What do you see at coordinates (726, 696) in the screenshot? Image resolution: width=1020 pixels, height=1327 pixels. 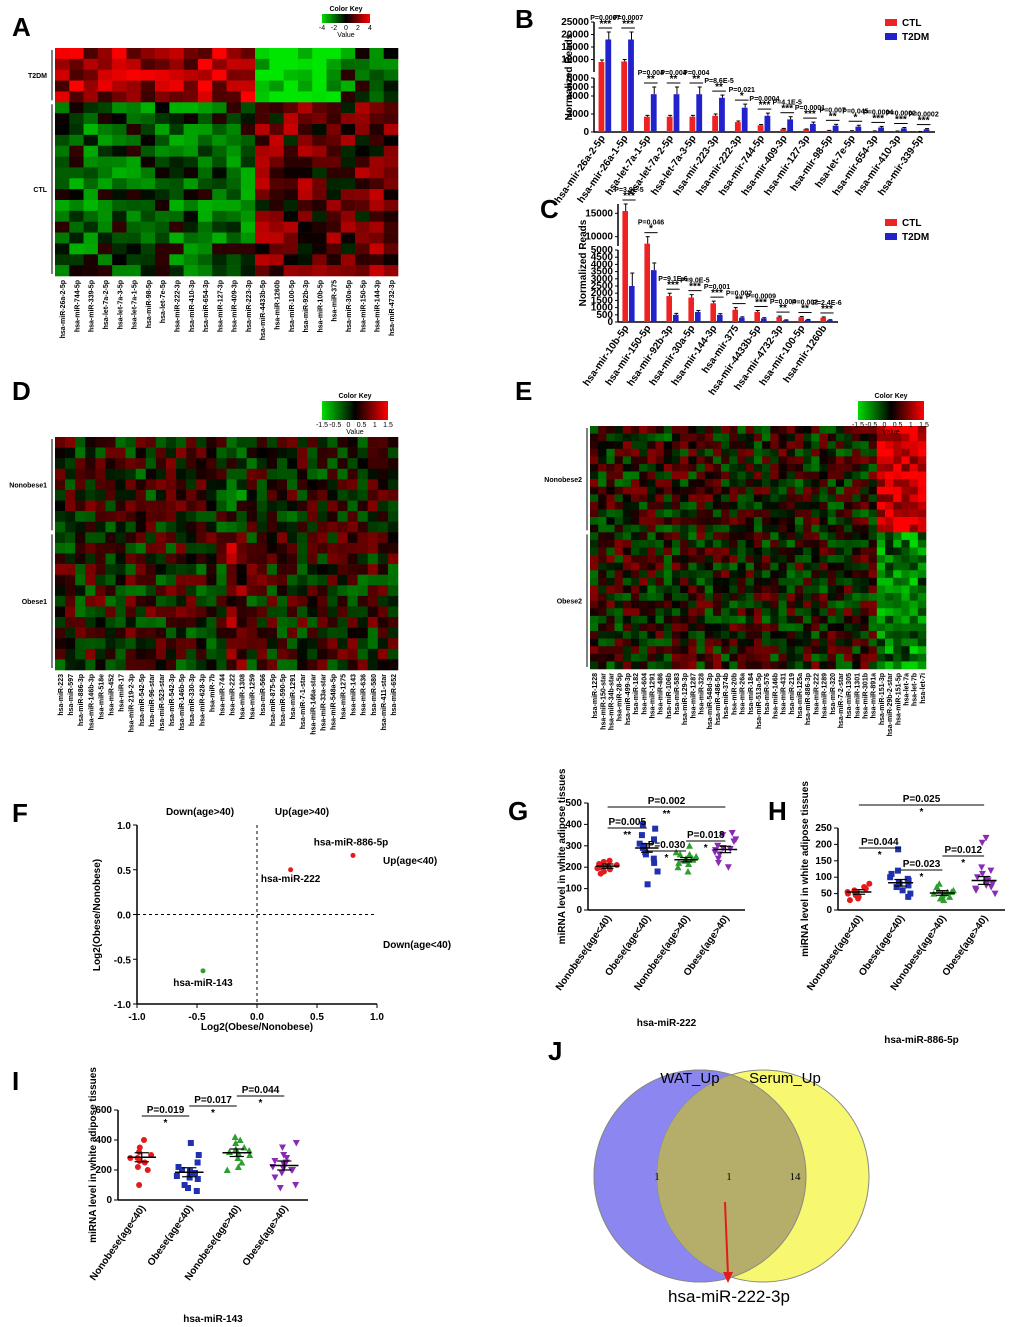 I see `column-label: hsa-miR-374b` at bounding box center [726, 696].